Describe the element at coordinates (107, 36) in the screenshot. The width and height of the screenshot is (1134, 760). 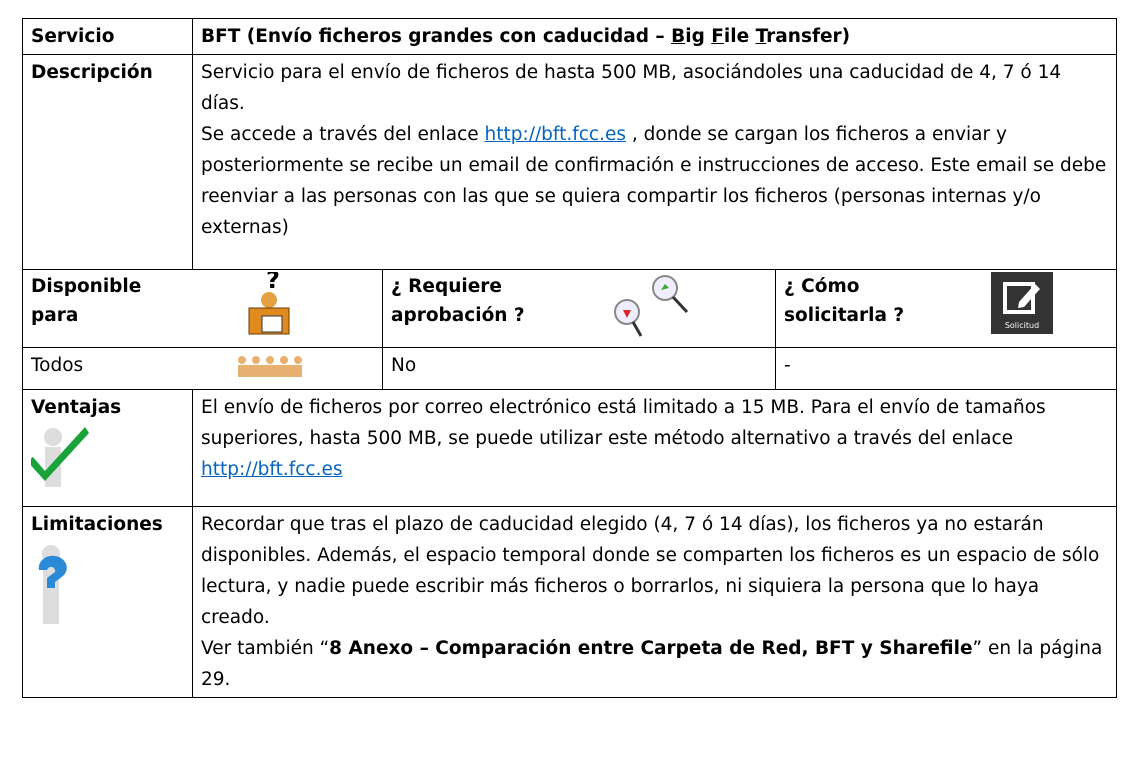
I see `header-label: Servicio` at that location.